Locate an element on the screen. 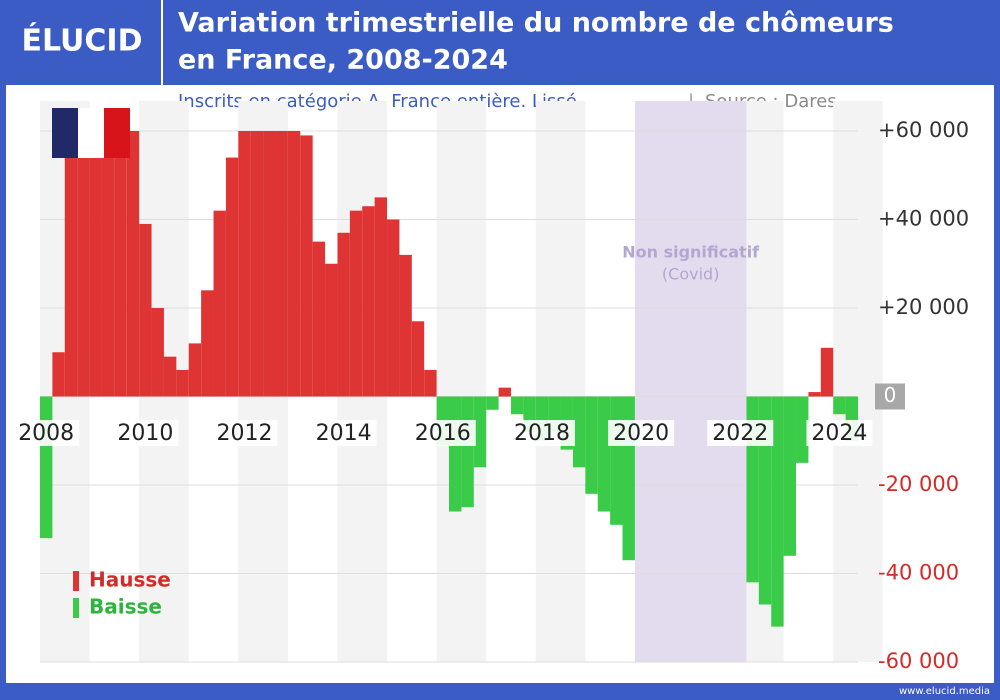 The height and width of the screenshot is (700, 1000). x-tick-label: 2012 is located at coordinates (245, 433).